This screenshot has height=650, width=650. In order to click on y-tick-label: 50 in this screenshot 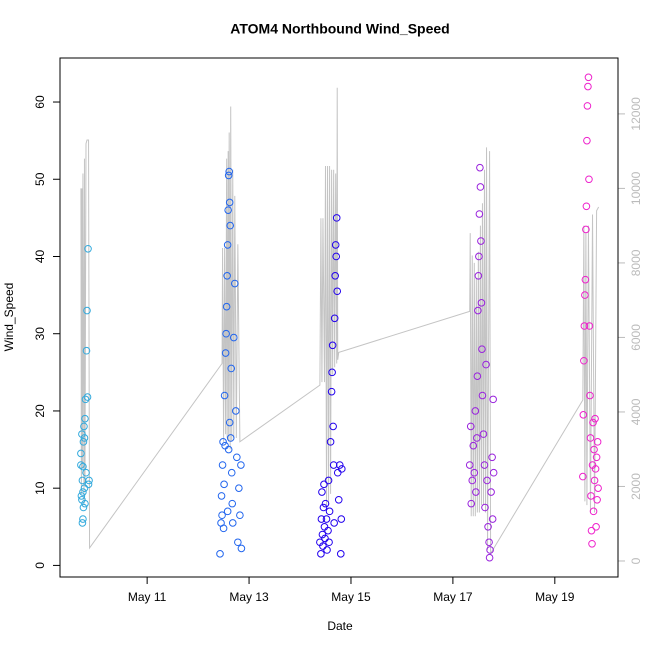, I will do `click(40, 179)`.